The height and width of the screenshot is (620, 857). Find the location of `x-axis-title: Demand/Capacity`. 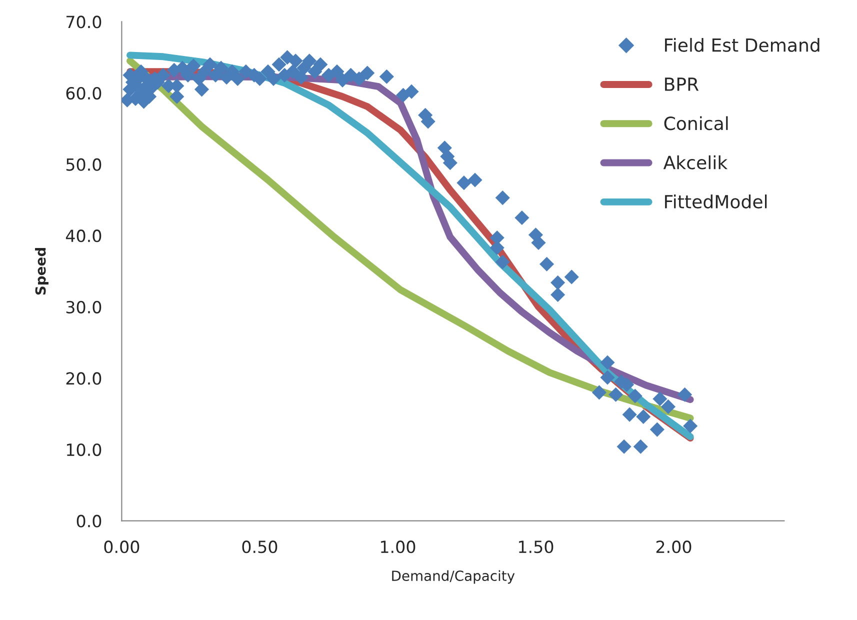

x-axis-title: Demand/Capacity is located at coordinates (453, 577).